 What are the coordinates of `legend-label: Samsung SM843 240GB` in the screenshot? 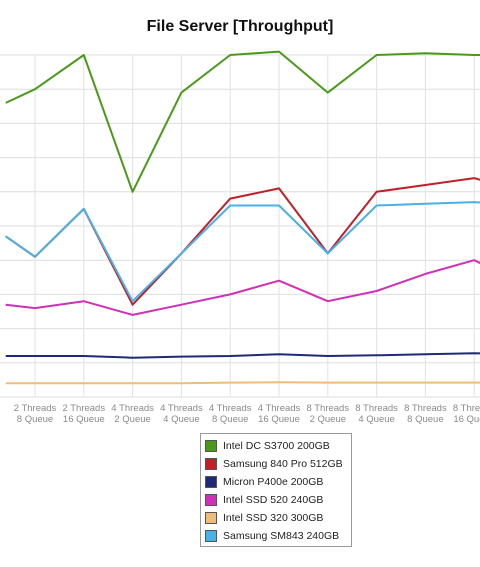 It's located at (281, 536).